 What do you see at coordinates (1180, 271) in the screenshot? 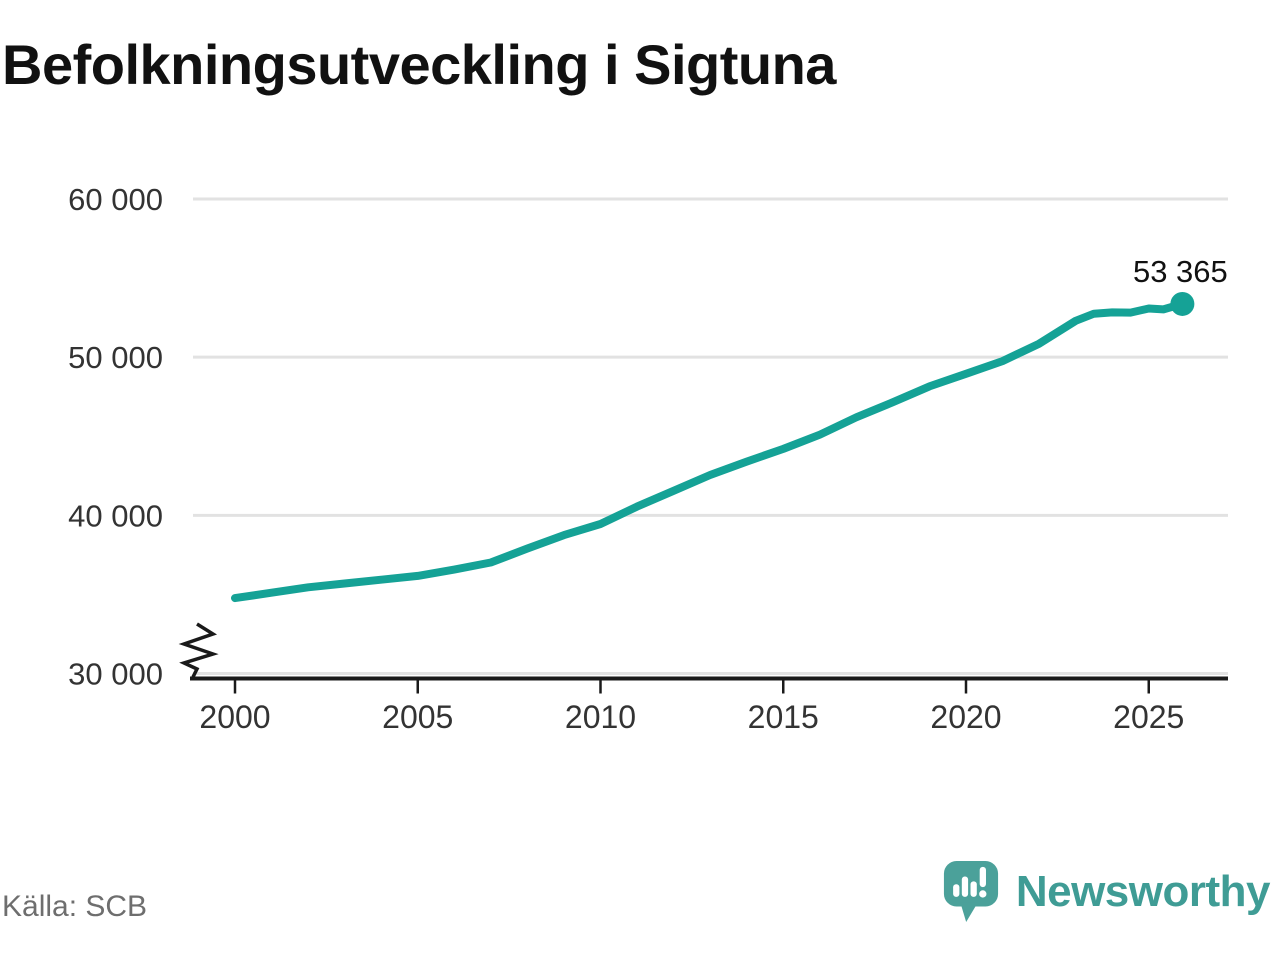
I see `latest-value-label: 53 365` at bounding box center [1180, 271].